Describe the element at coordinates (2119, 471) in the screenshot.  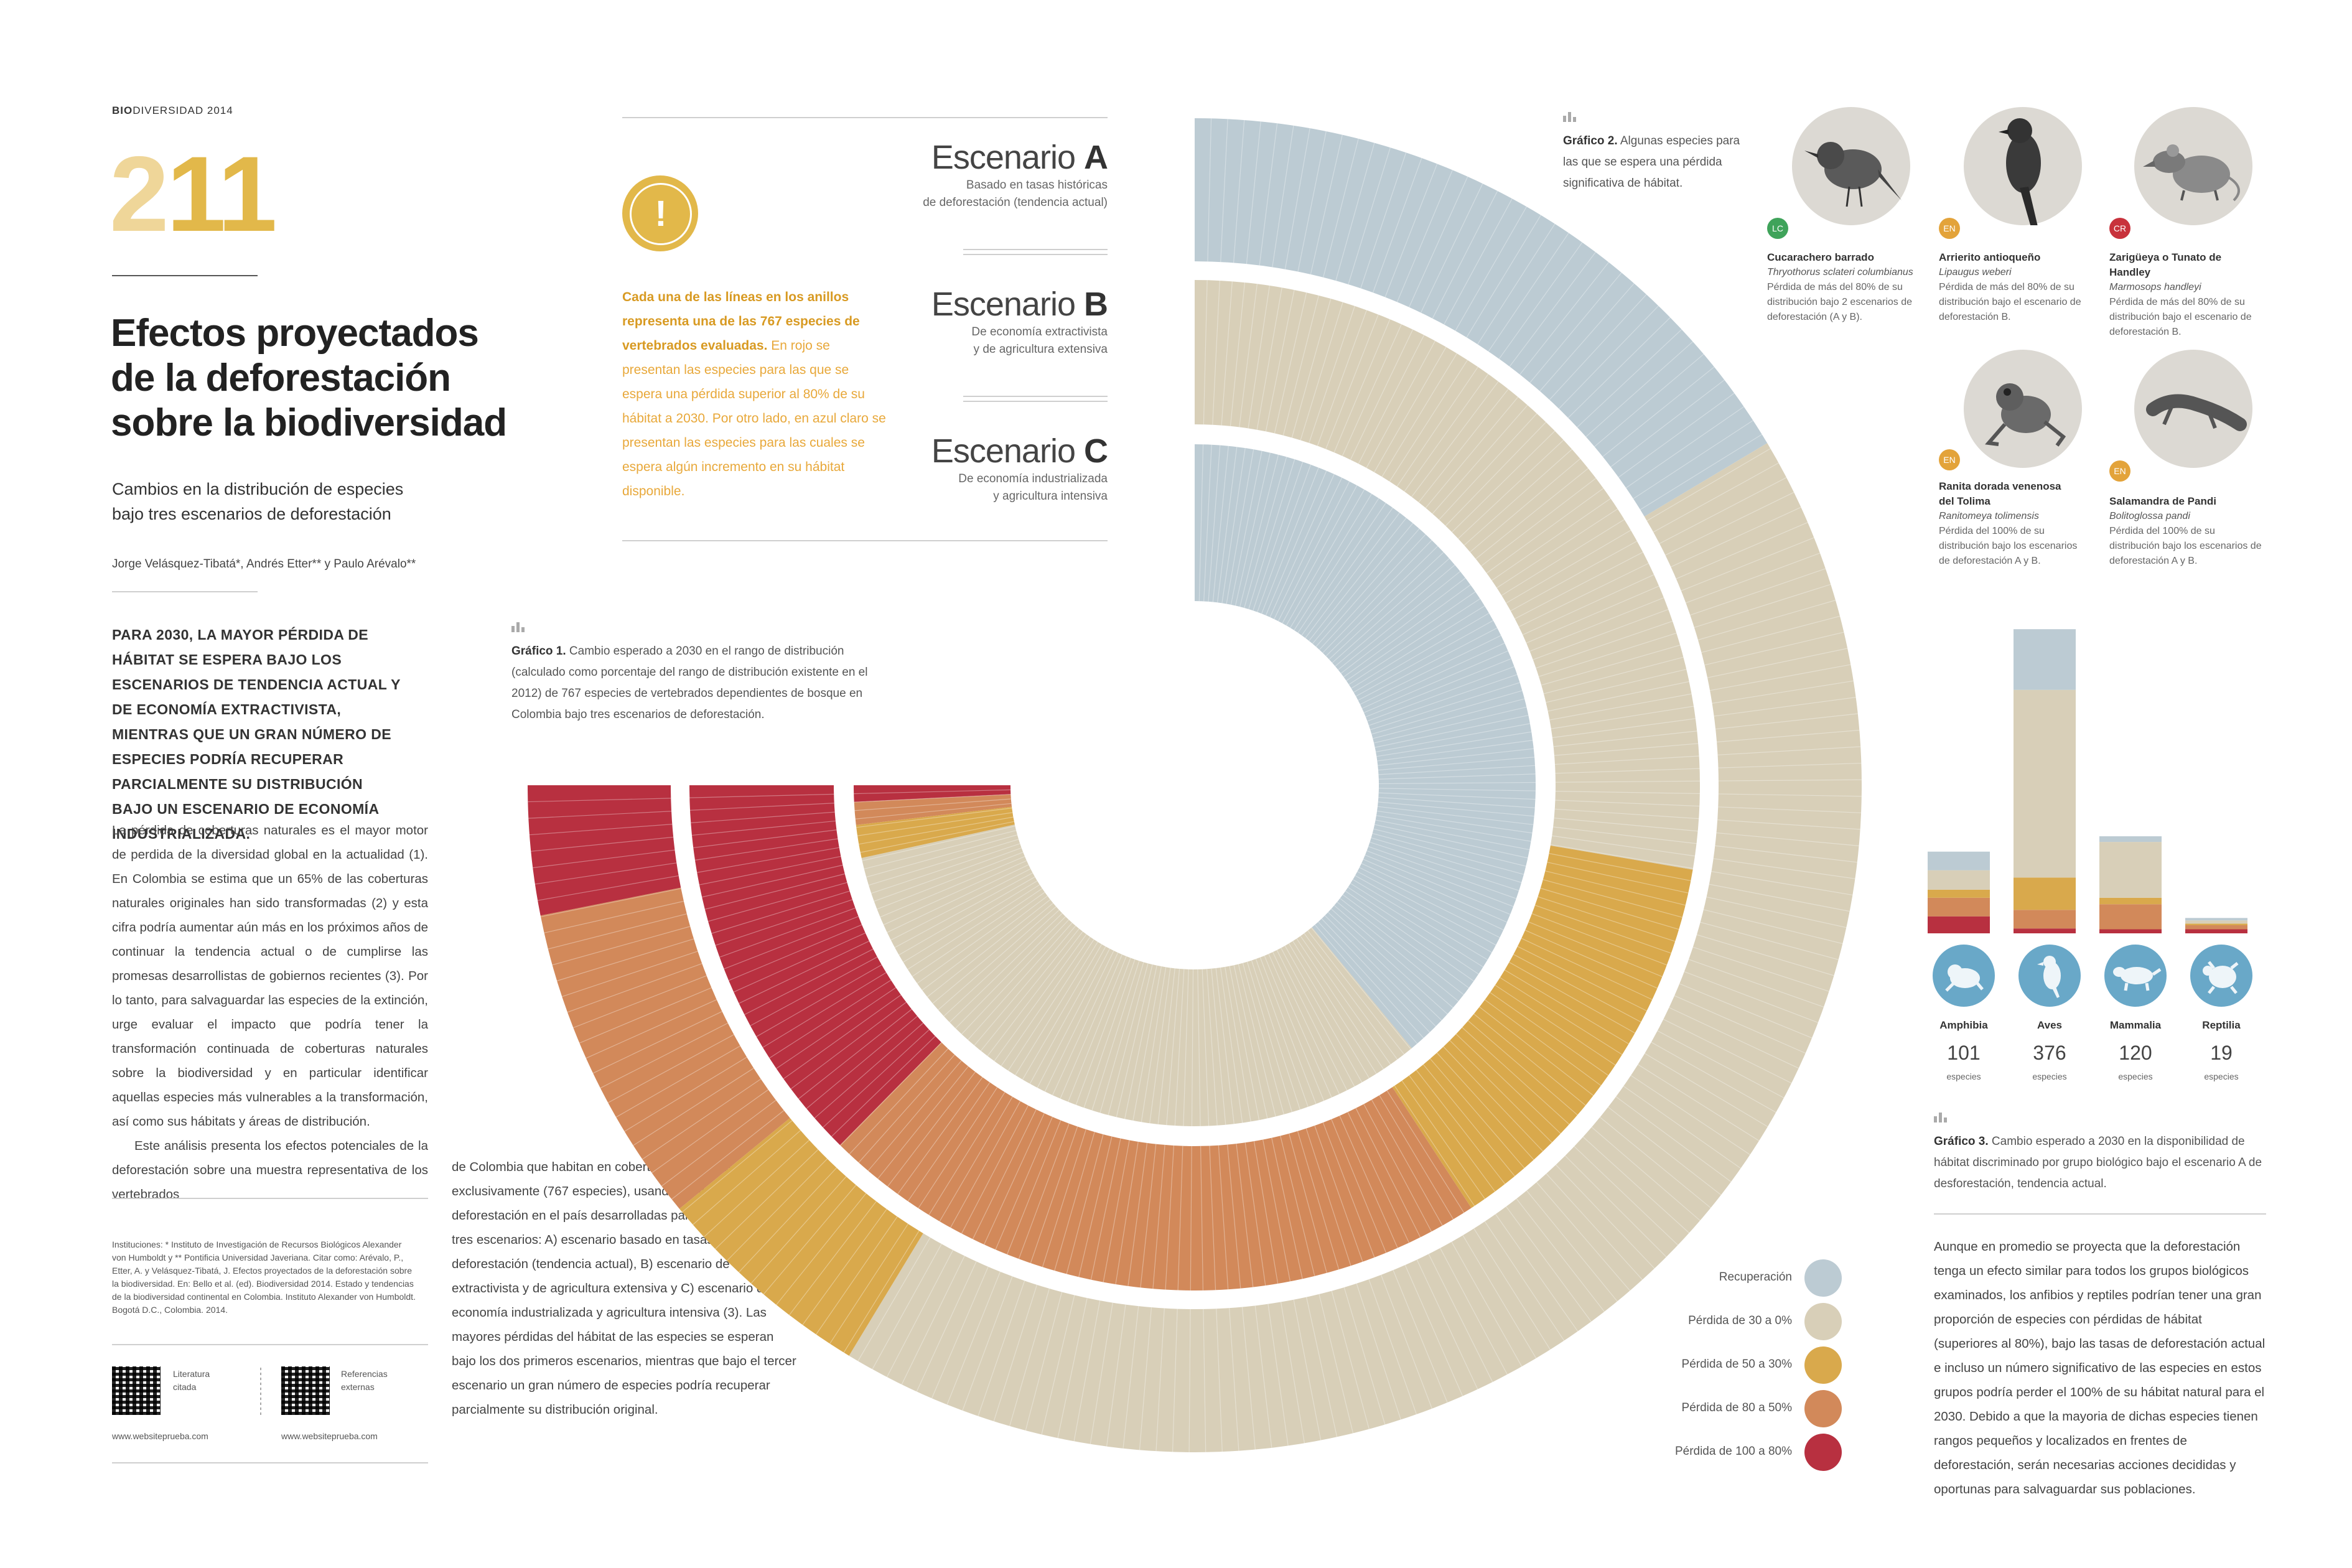
I see `status-badge: EN` at that location.